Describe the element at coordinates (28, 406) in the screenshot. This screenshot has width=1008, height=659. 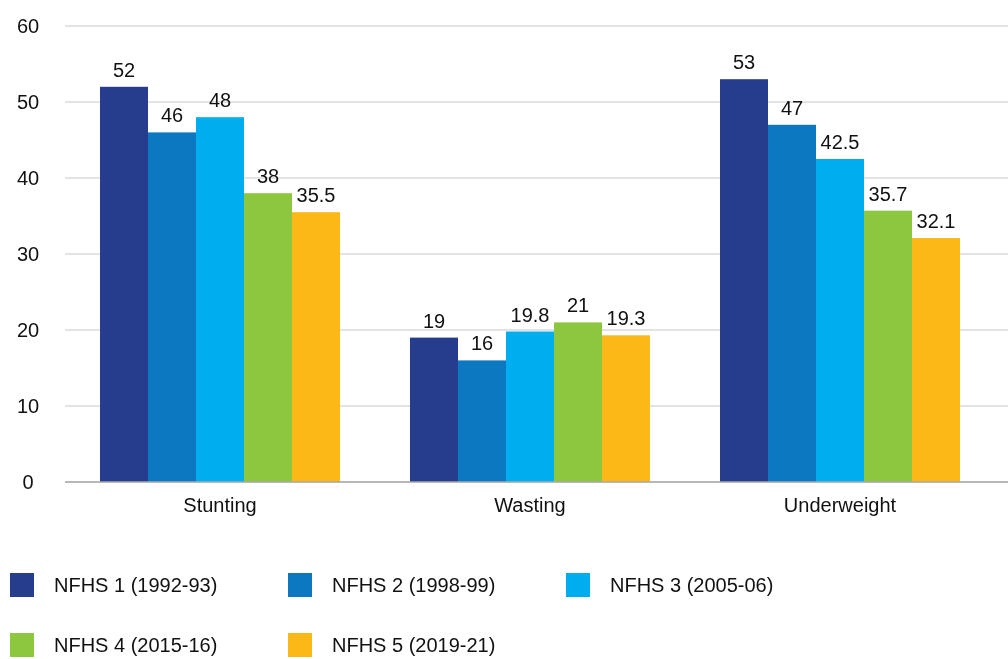
I see `y-tick-label: 10` at that location.